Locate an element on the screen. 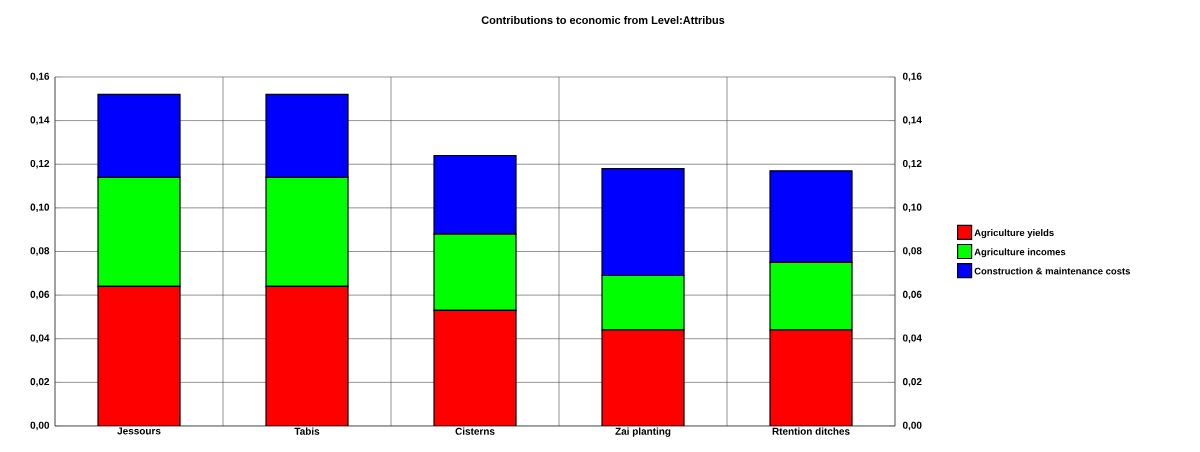 The image size is (1200, 452). chart-title: Contributions to economic from Level:Attribus is located at coordinates (603, 20).